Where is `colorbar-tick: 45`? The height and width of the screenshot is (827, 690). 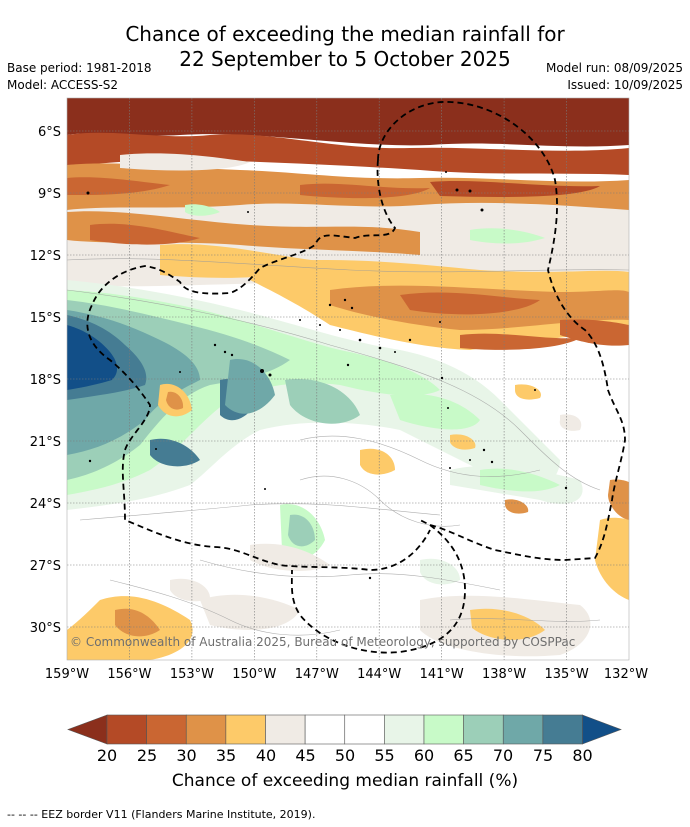
colorbar-tick: 45 is located at coordinates (305, 755).